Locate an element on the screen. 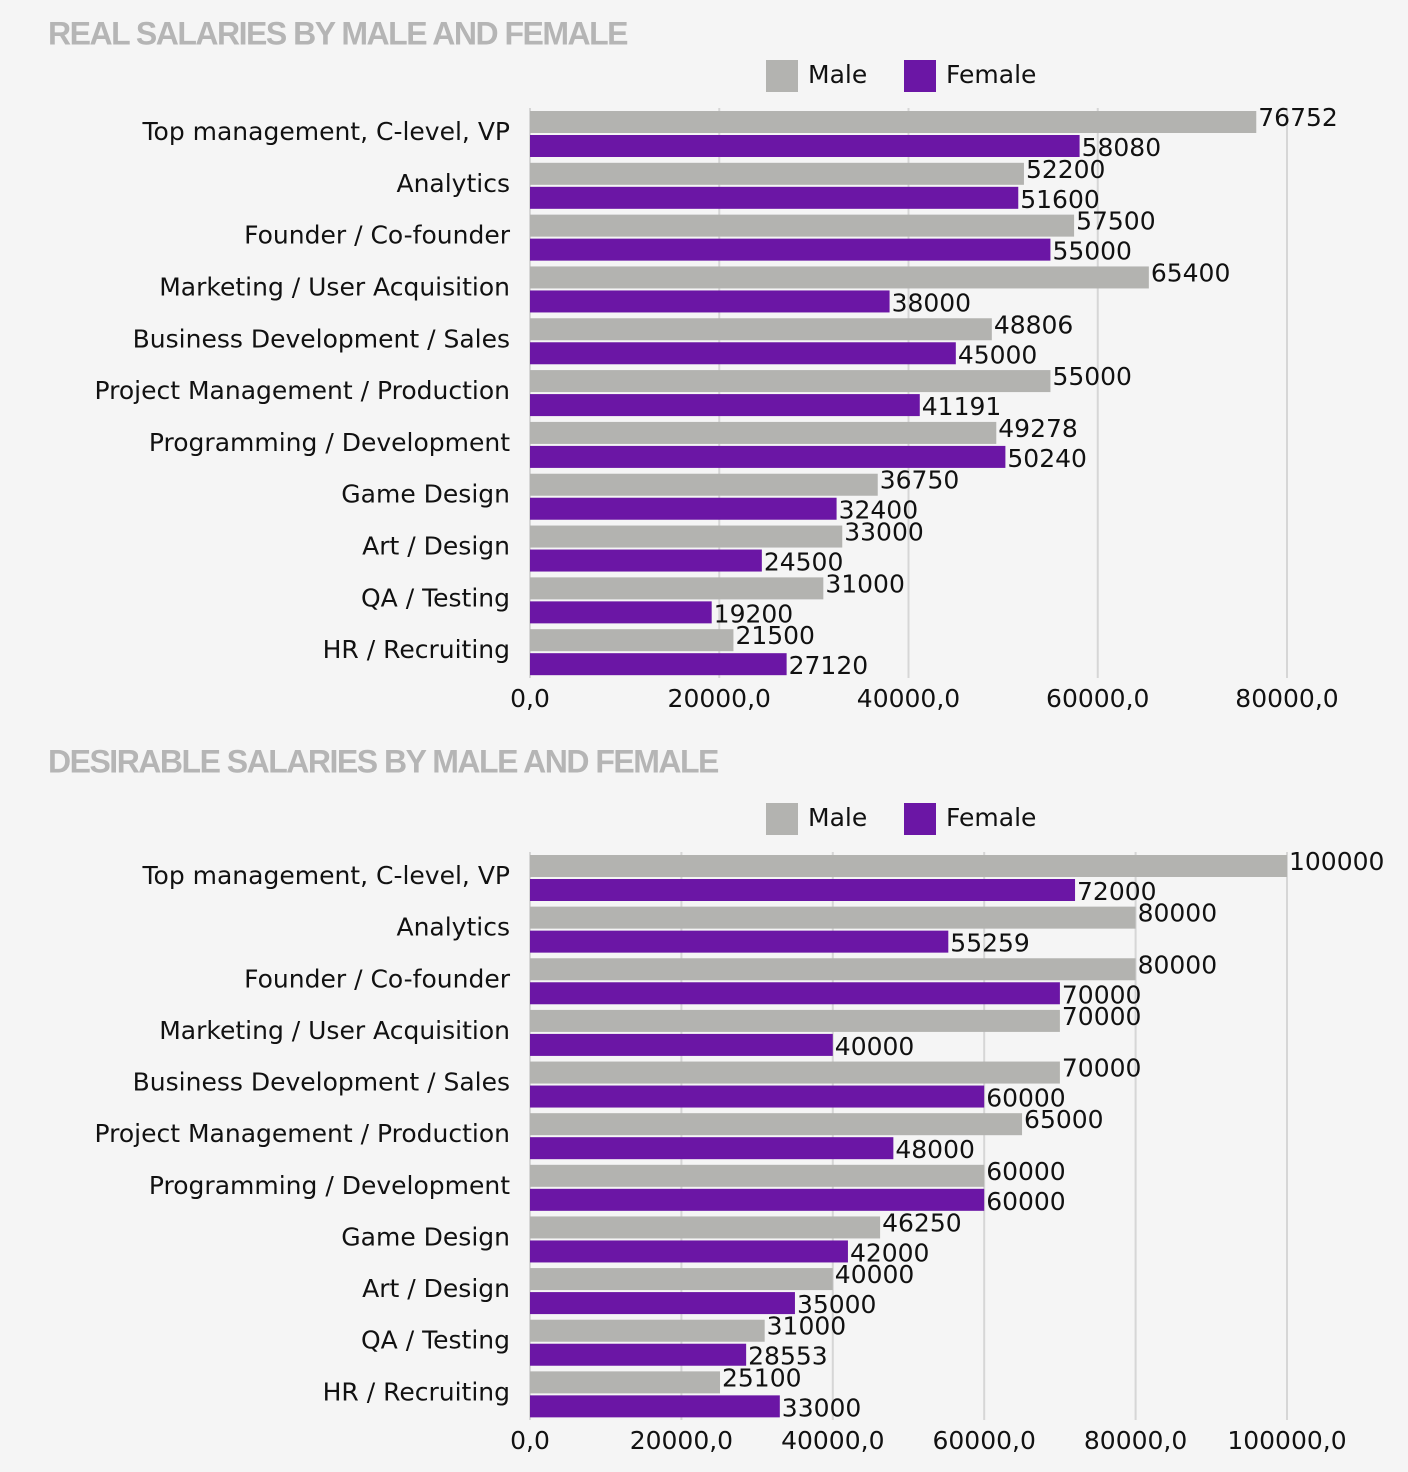  value-label: 24500 is located at coordinates (804, 562).